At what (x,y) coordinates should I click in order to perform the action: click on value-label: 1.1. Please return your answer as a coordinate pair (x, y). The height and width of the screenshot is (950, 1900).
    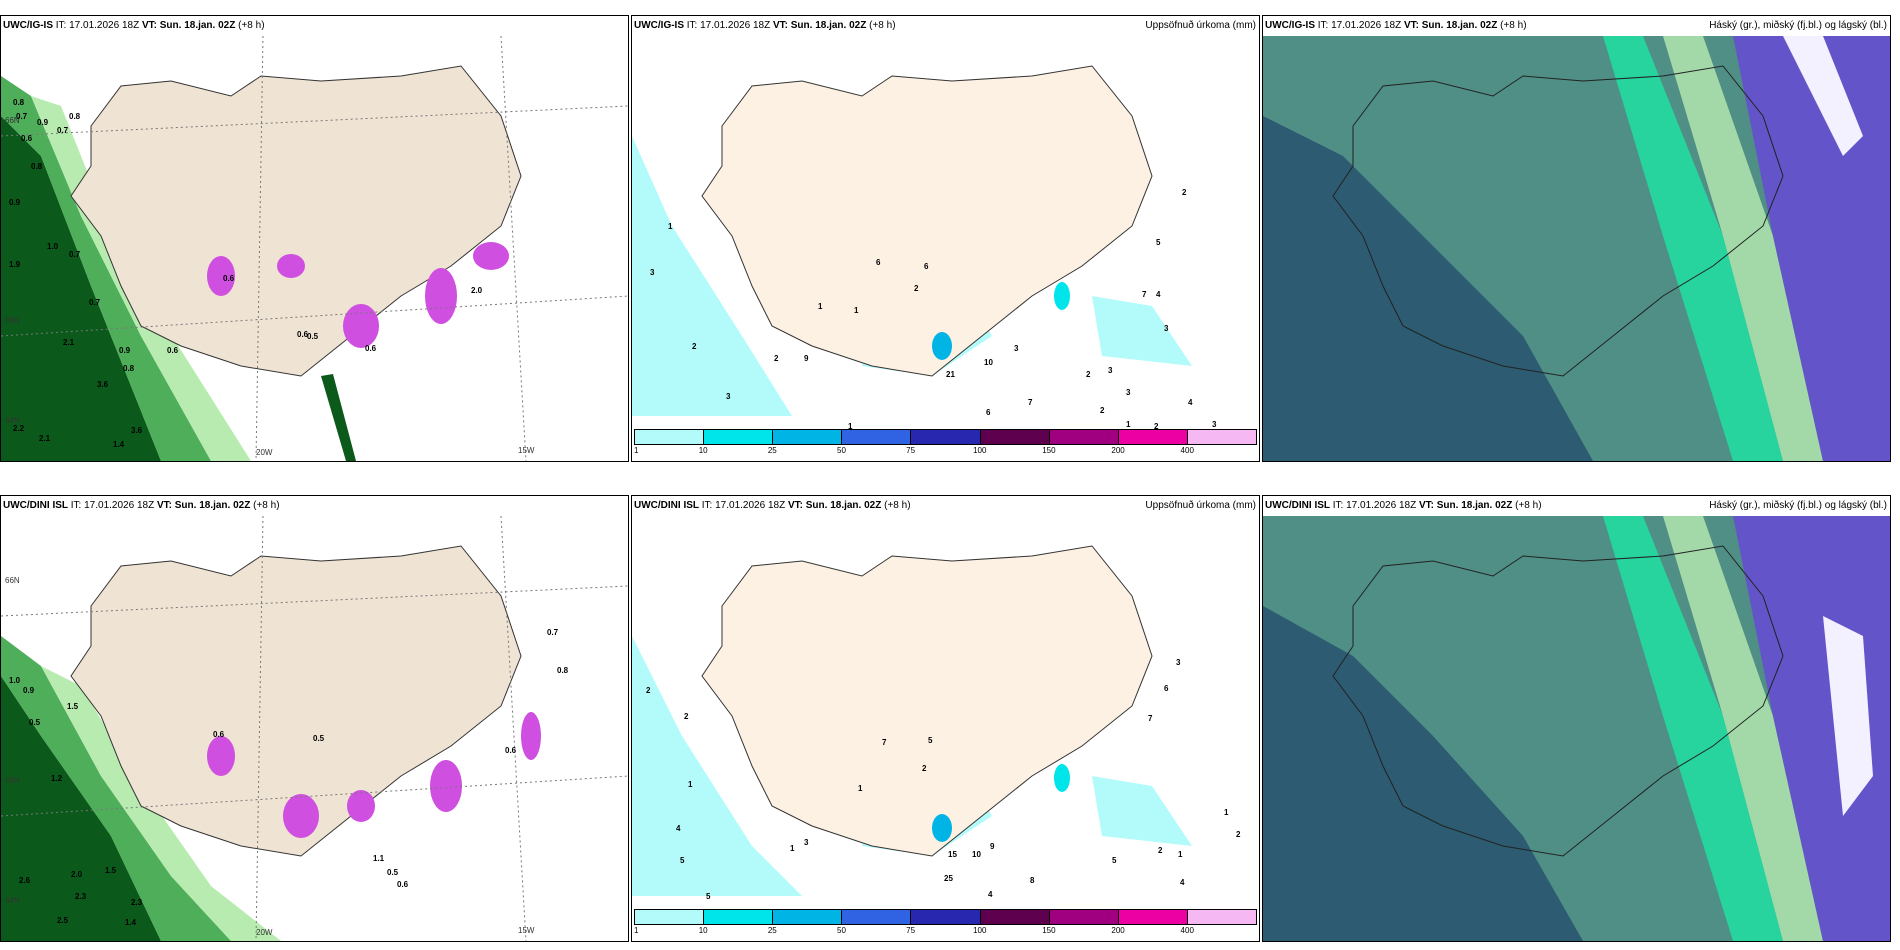
    Looking at the image, I should click on (379, 858).